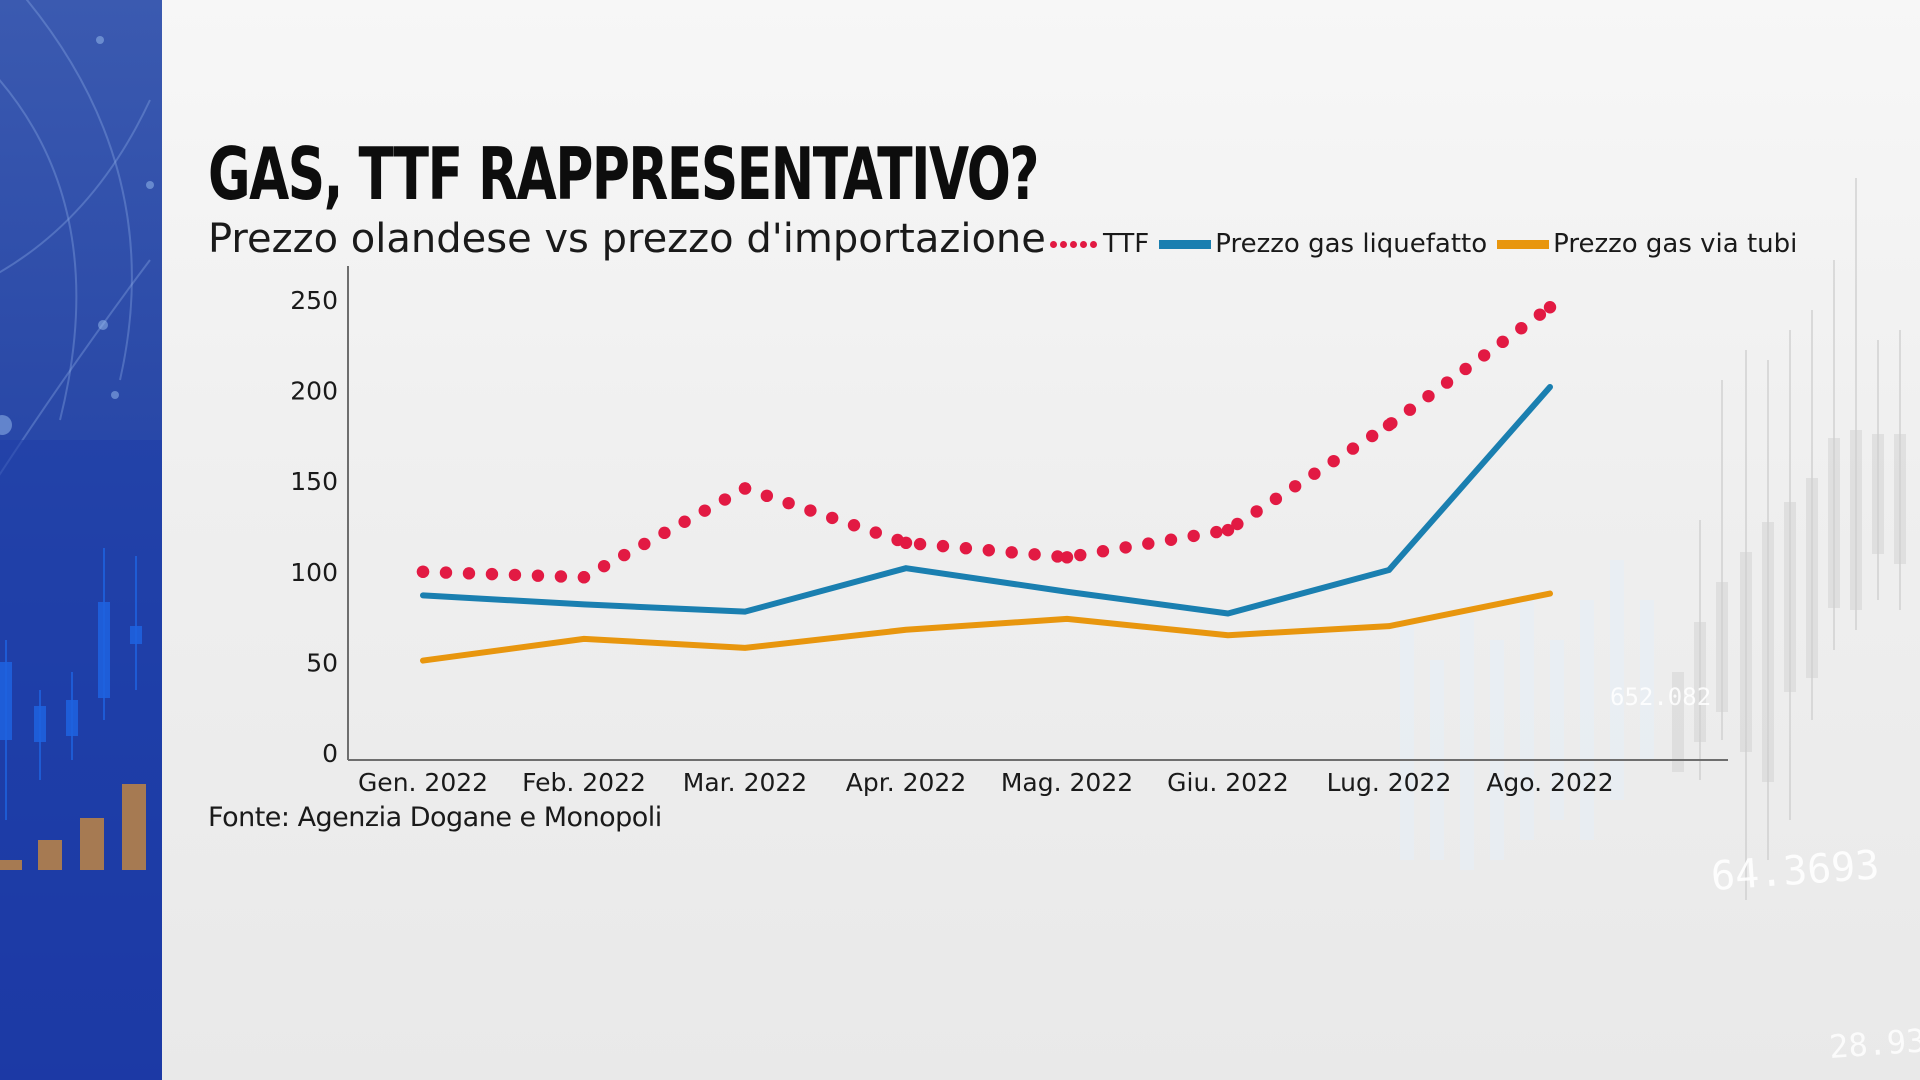 This screenshot has width=1920, height=1080. What do you see at coordinates (1351, 244) in the screenshot?
I see `legend-label-liquefatto: Prezzo gas liquefatto` at bounding box center [1351, 244].